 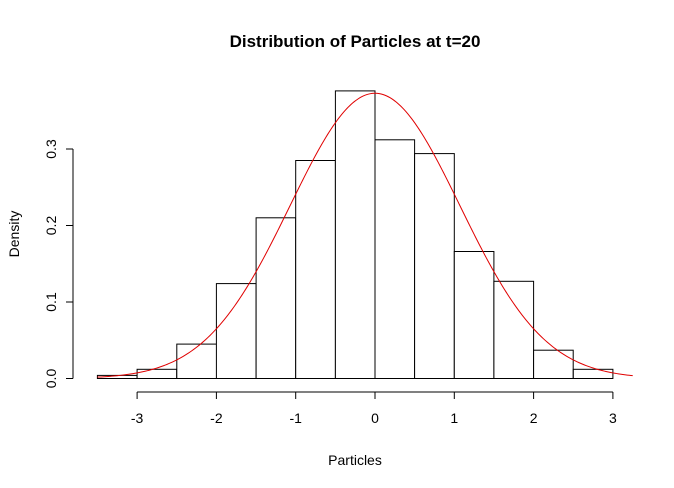 I want to click on x-tick-label: -1, so click(x=295, y=418).